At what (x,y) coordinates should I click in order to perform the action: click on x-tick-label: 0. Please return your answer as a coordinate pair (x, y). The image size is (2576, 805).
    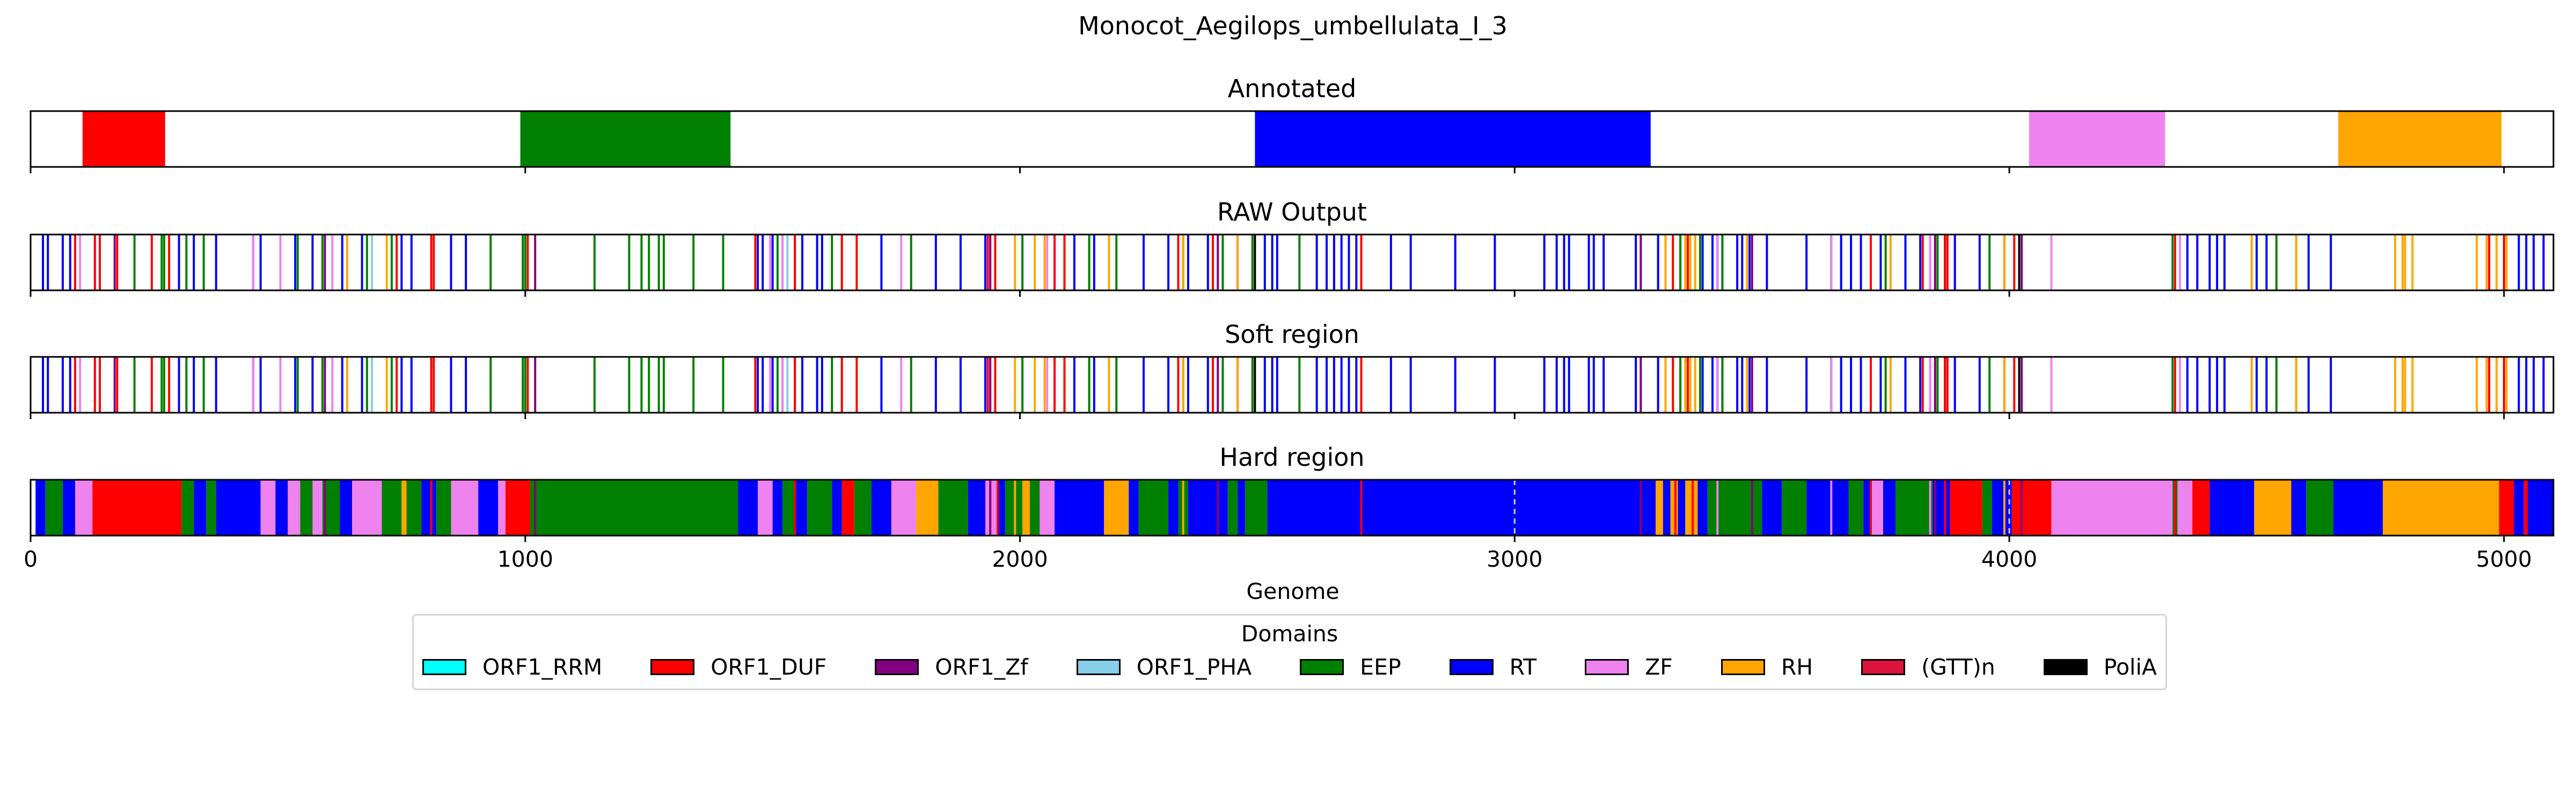
    Looking at the image, I should click on (31, 559).